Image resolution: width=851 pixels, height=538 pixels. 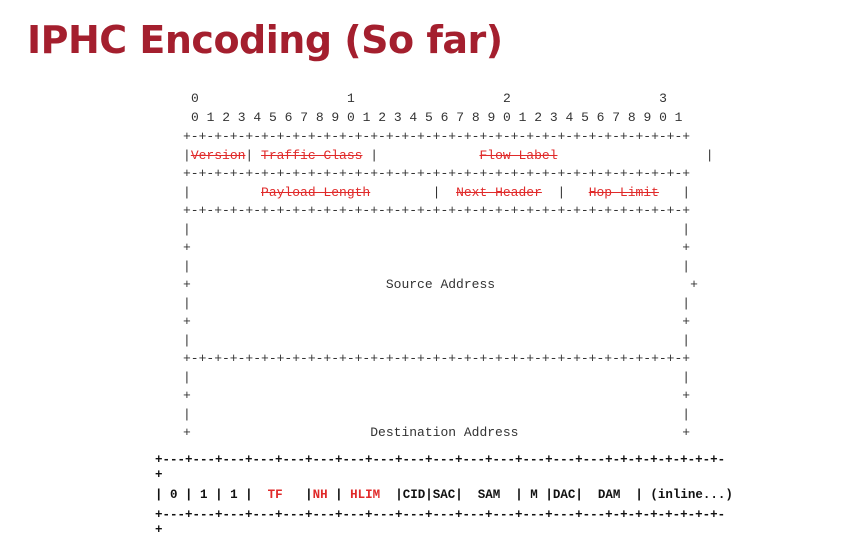 I want to click on field-version: Version, so click(x=218, y=155).